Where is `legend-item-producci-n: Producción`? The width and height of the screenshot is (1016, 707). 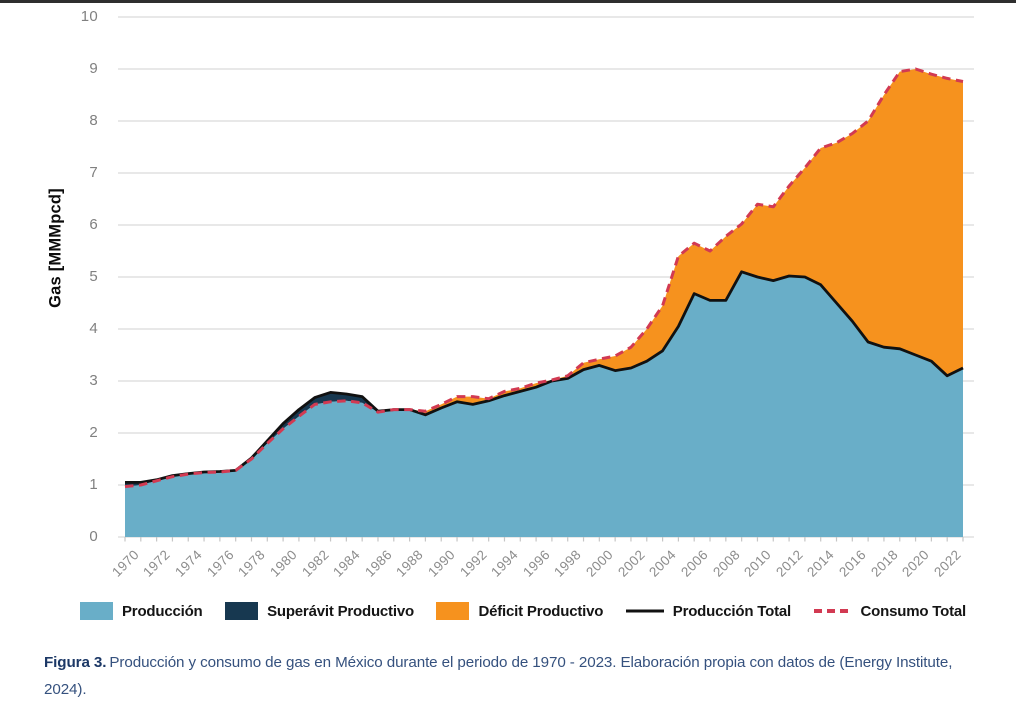 legend-item-producci-n: Producción is located at coordinates (141, 611).